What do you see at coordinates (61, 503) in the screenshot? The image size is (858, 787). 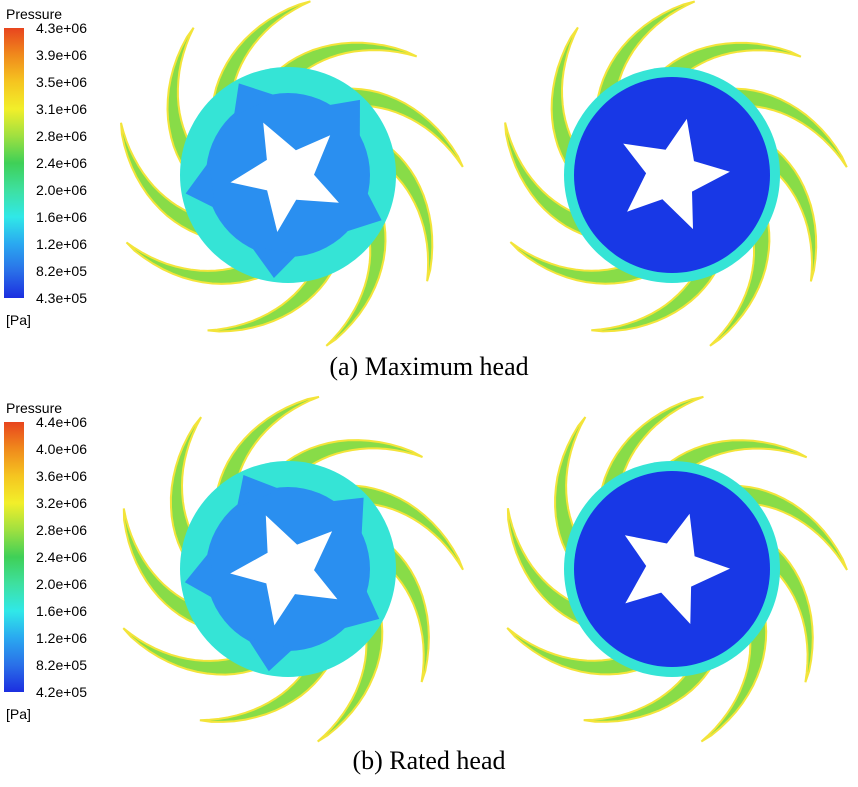 I see `legend-tick-label: 3.2e+06` at bounding box center [61, 503].